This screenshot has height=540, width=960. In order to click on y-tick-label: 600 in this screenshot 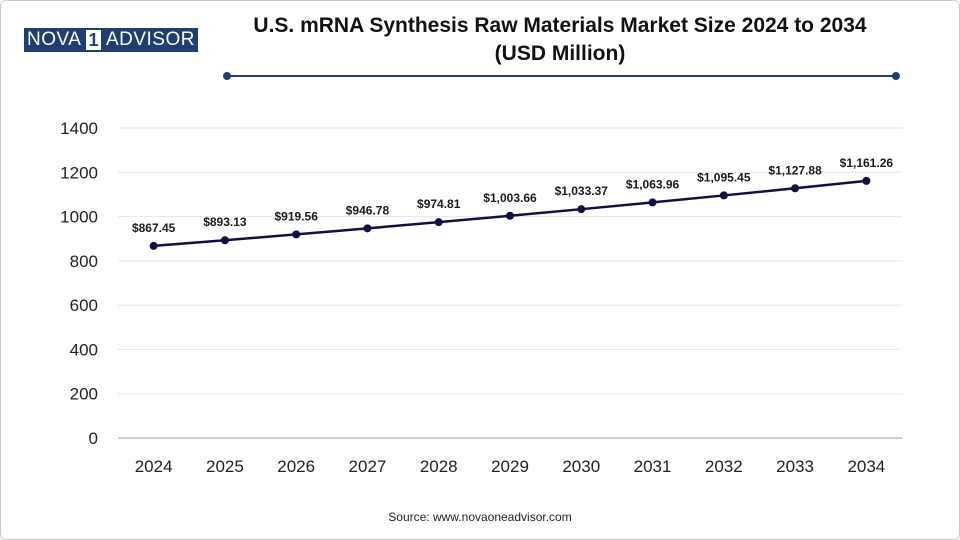, I will do `click(84, 305)`.